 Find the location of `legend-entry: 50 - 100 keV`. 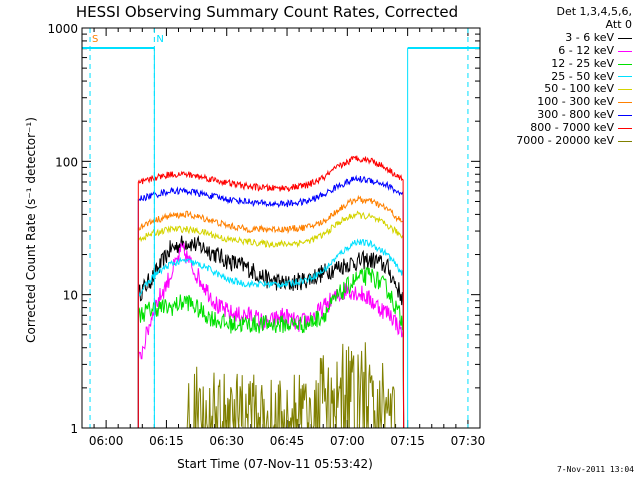

legend-entry: 50 - 100 keV is located at coordinates (561, 89).